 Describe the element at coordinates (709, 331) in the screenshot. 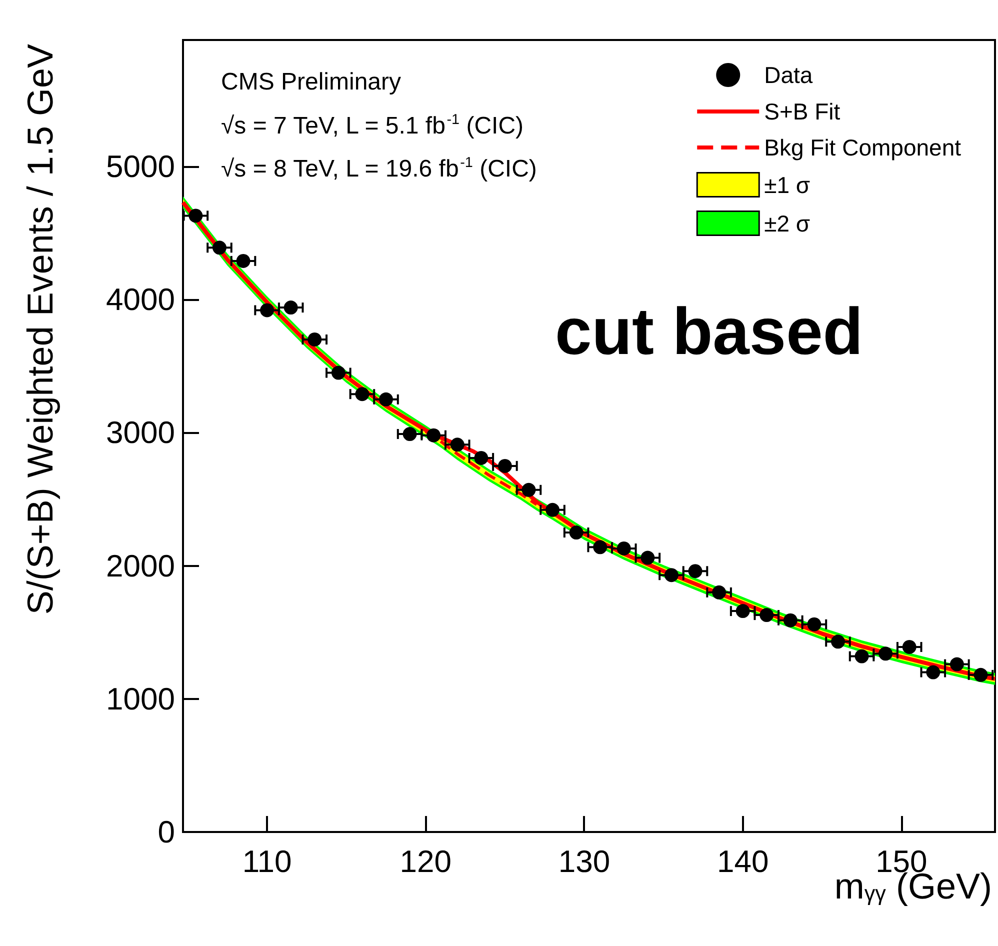

I see `annotation: cut based` at that location.